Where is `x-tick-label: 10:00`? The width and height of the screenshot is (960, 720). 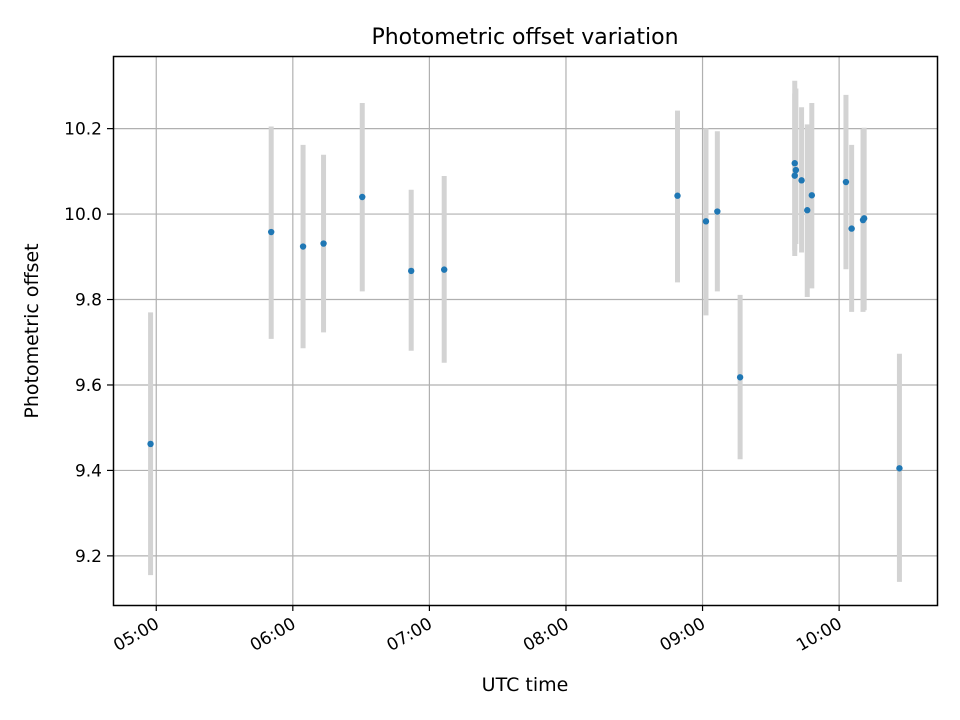 x-tick-label: 10:00 is located at coordinates (819, 635).